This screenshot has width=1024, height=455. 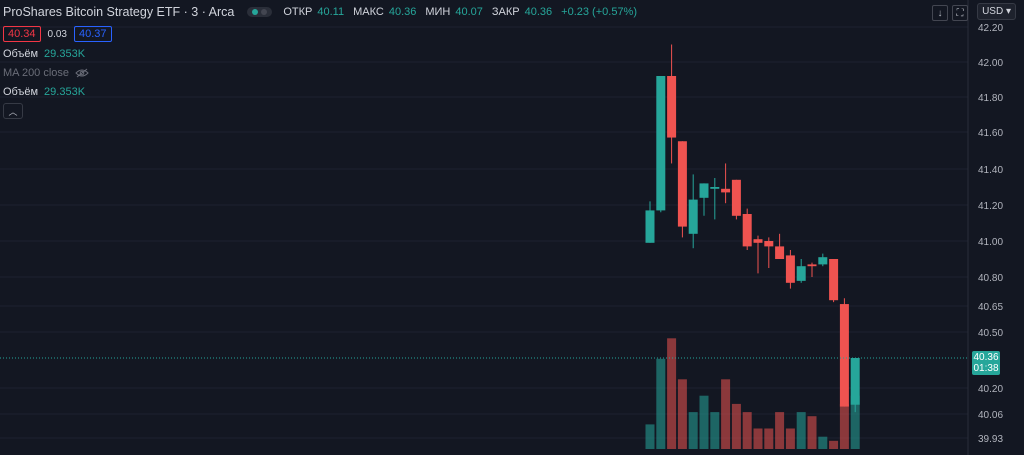 What do you see at coordinates (990, 439) in the screenshot?
I see `price-tick-label: 39.93` at bounding box center [990, 439].